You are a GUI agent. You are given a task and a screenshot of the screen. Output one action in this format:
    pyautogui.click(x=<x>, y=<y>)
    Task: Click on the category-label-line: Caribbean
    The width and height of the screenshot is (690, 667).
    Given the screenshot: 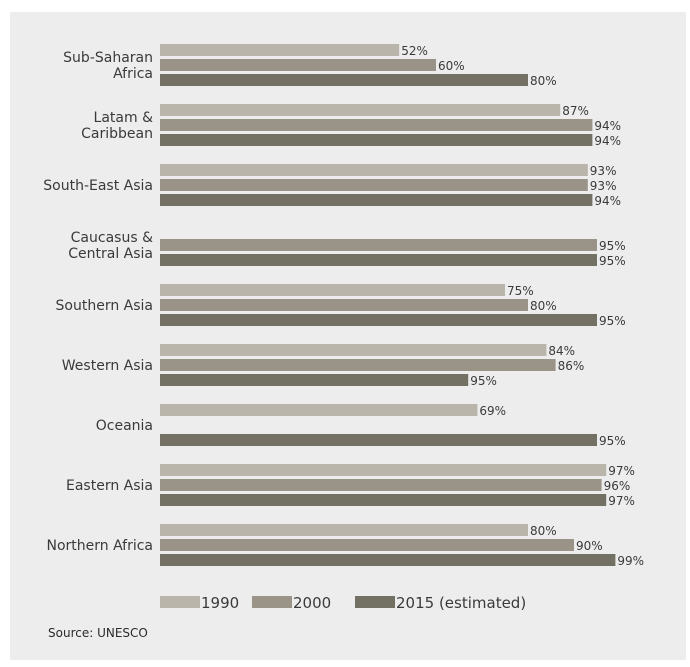 What is the action you would take?
    pyautogui.click(x=117, y=134)
    